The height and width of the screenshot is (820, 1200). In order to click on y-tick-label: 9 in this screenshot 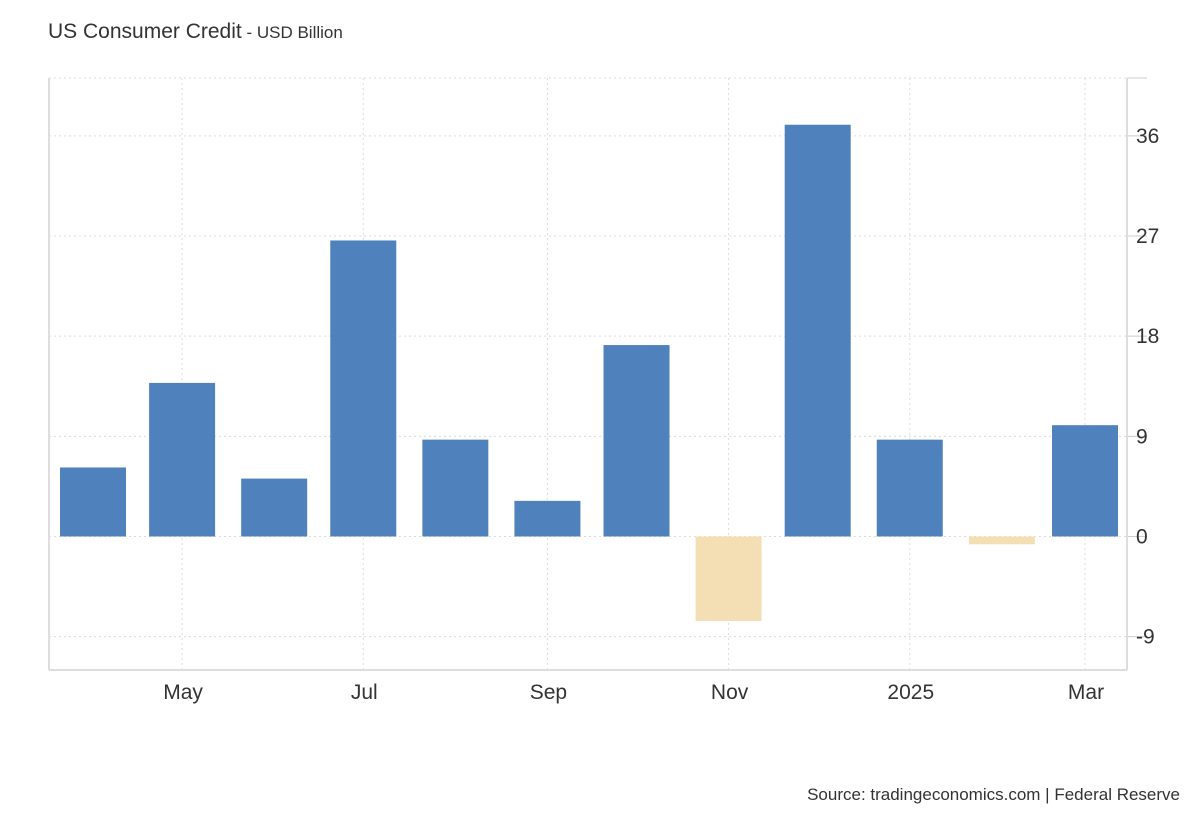, I will do `click(1142, 436)`.